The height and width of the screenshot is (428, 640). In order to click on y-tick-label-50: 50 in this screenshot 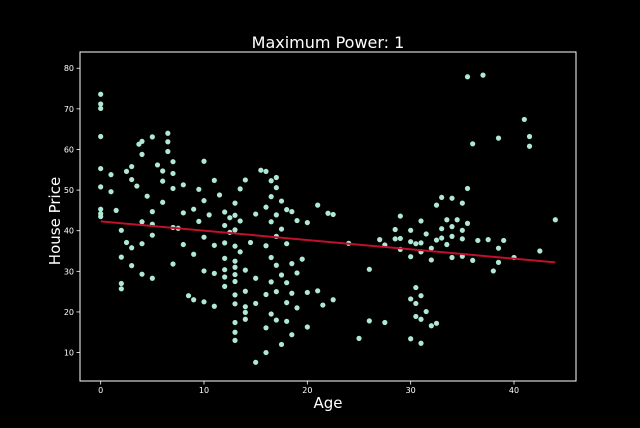, I will do `click(69, 190)`.